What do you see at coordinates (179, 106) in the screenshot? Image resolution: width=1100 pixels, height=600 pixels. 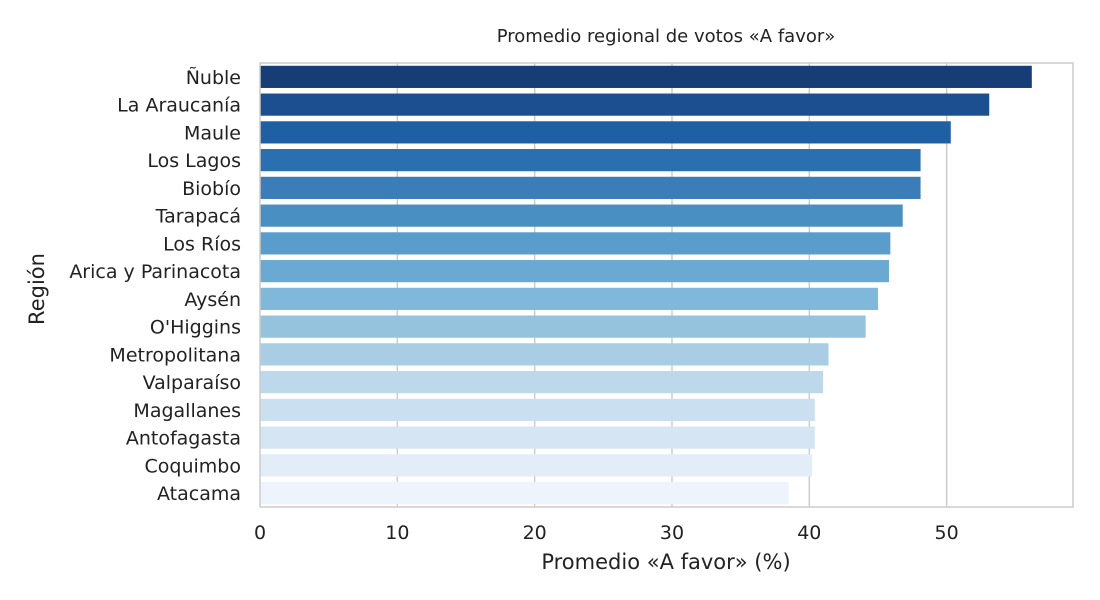 I see `y-category-label: La Araucanía` at bounding box center [179, 106].